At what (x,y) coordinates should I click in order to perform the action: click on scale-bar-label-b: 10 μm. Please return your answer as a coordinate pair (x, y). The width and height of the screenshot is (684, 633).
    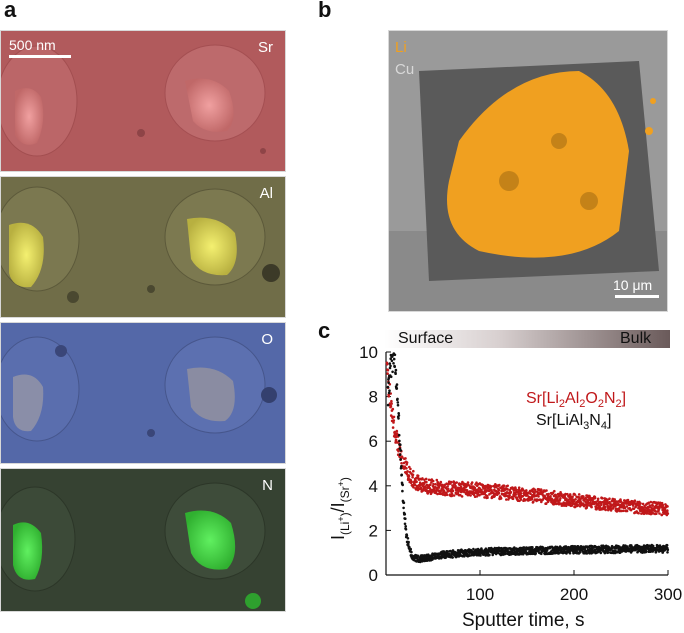
    Looking at the image, I should click on (633, 285).